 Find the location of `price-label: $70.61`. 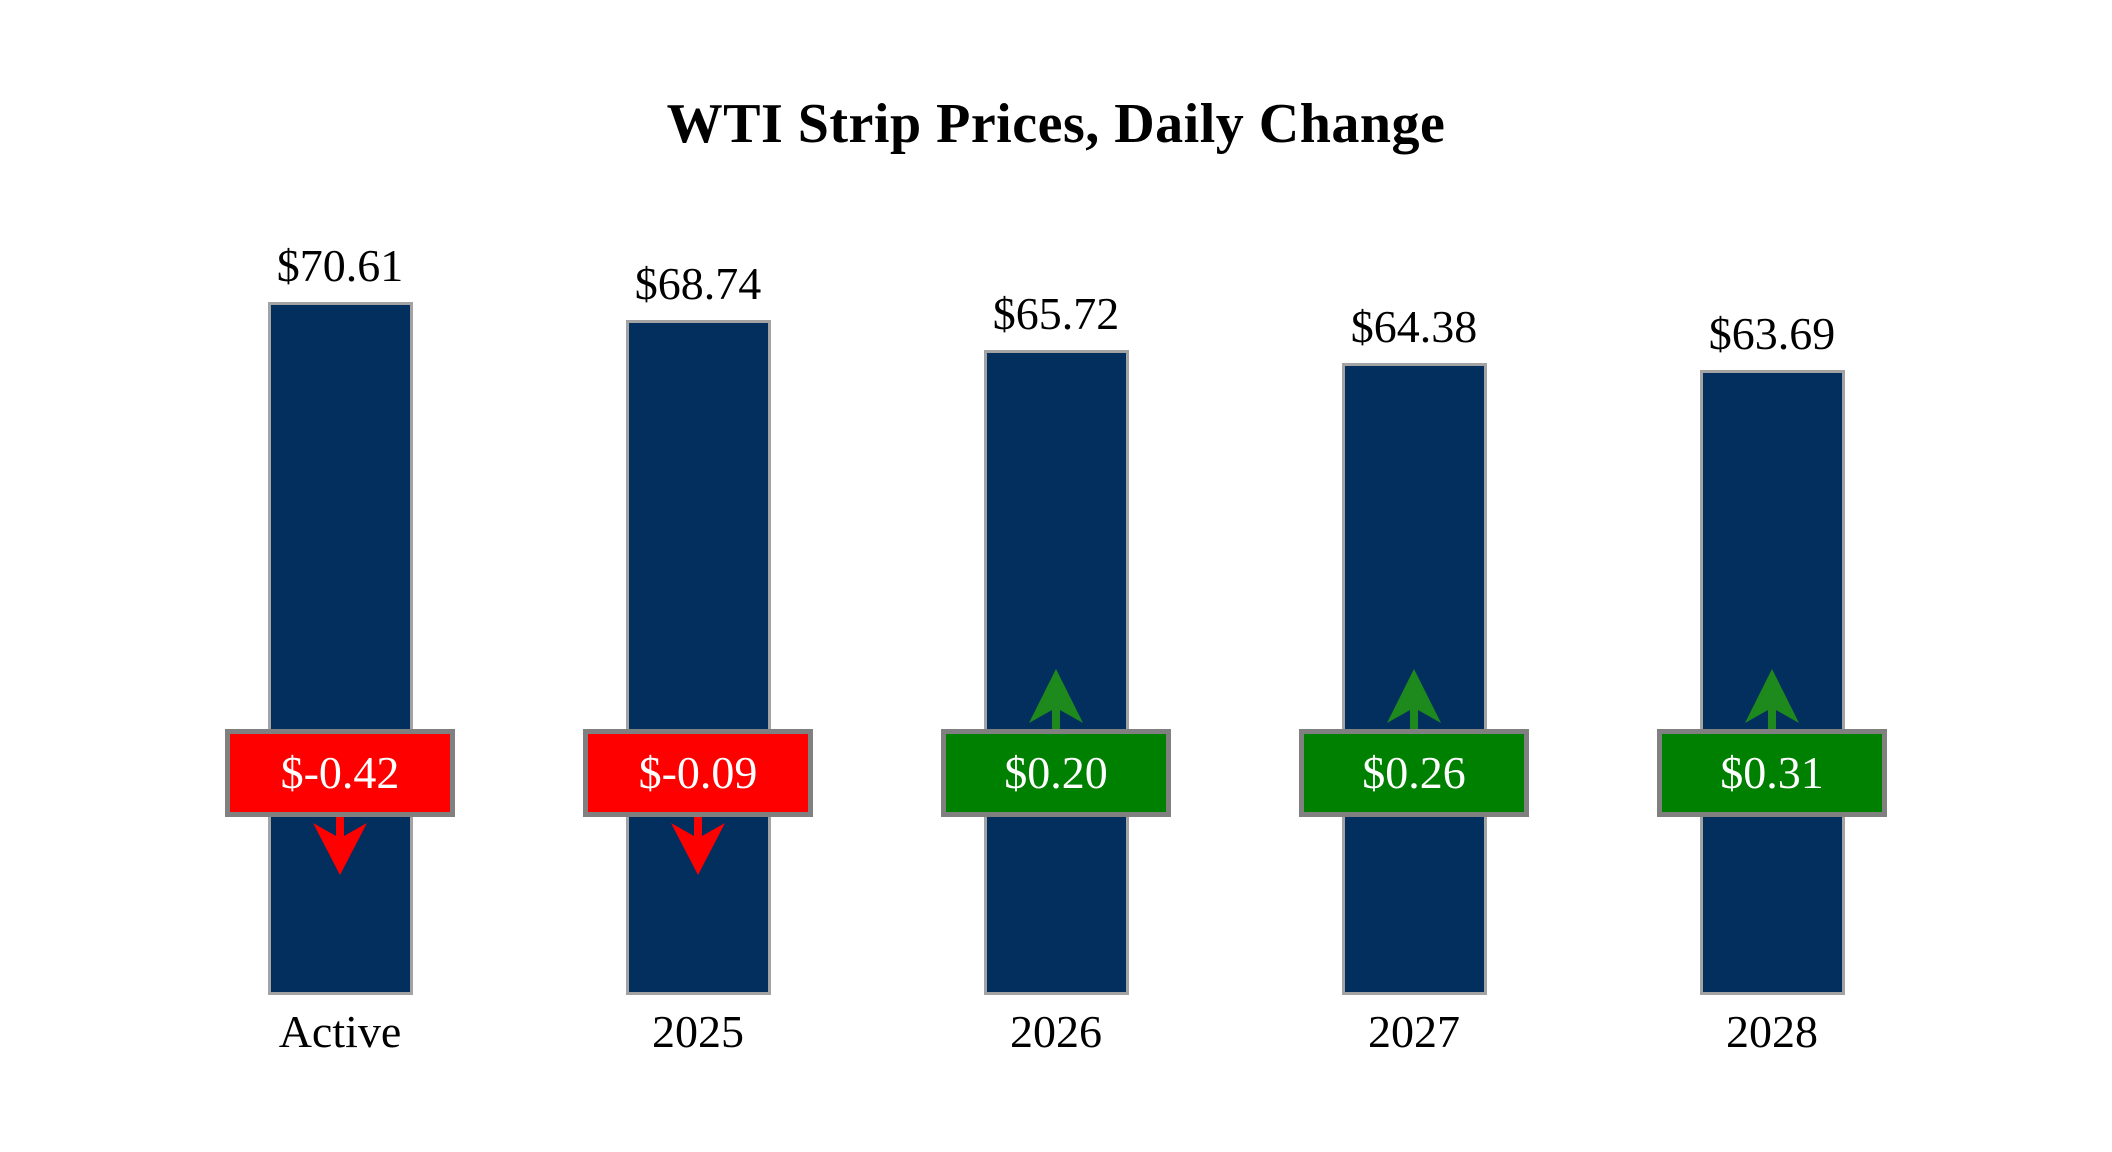

price-label: $70.61 is located at coordinates (340, 265).